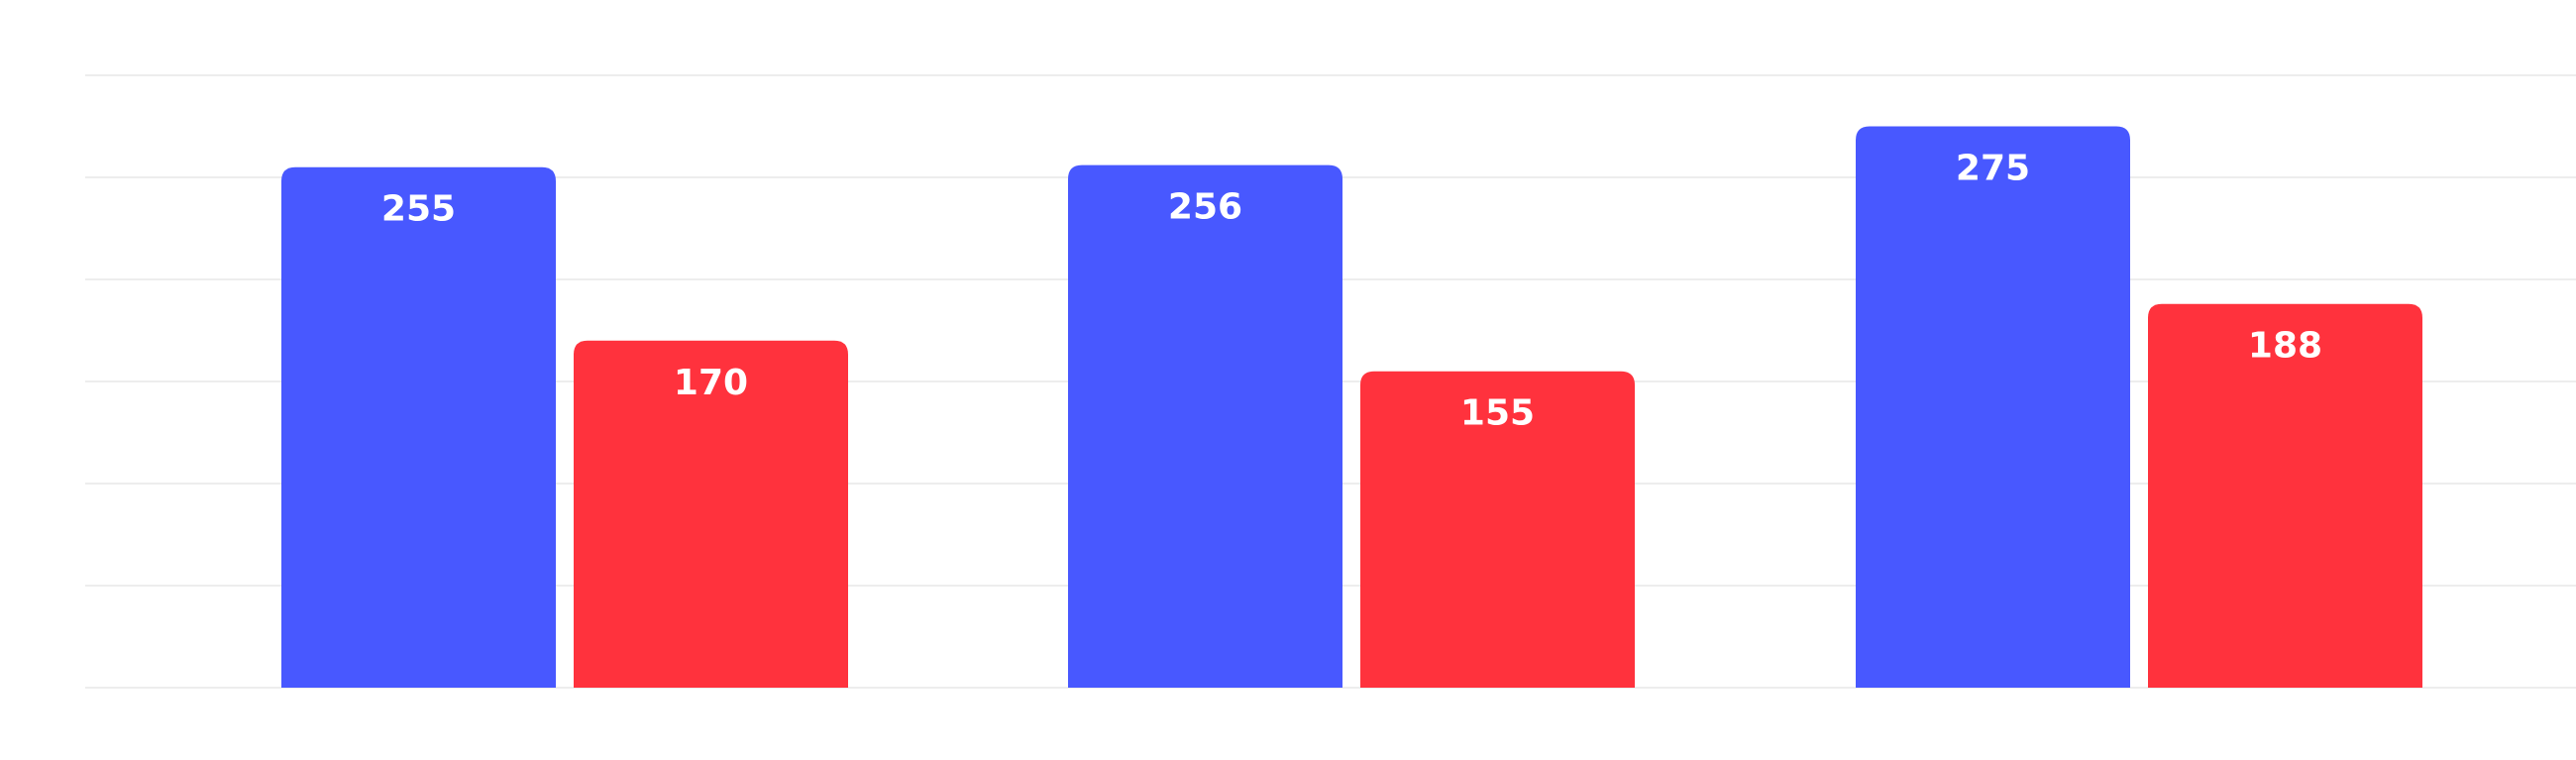 The height and width of the screenshot is (760, 2576). What do you see at coordinates (1497, 414) in the screenshot?
I see `bar-value-label: 155` at bounding box center [1497, 414].